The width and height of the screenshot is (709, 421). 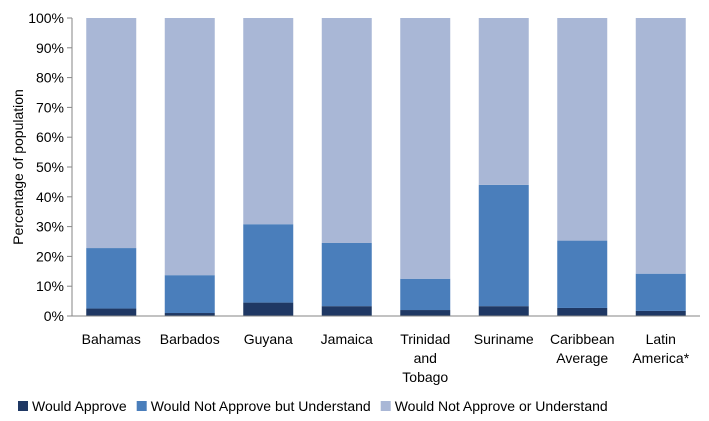 I want to click on x-tick-label: Guyana, so click(x=268, y=339).